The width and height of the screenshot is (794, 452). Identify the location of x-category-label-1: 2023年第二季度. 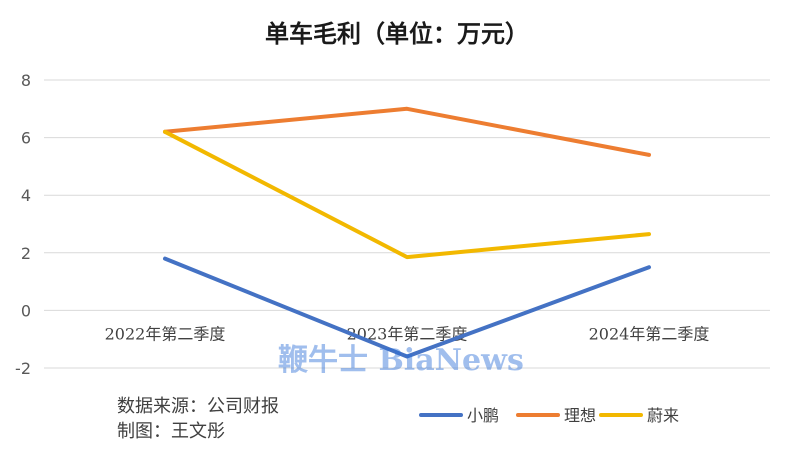
(407, 333).